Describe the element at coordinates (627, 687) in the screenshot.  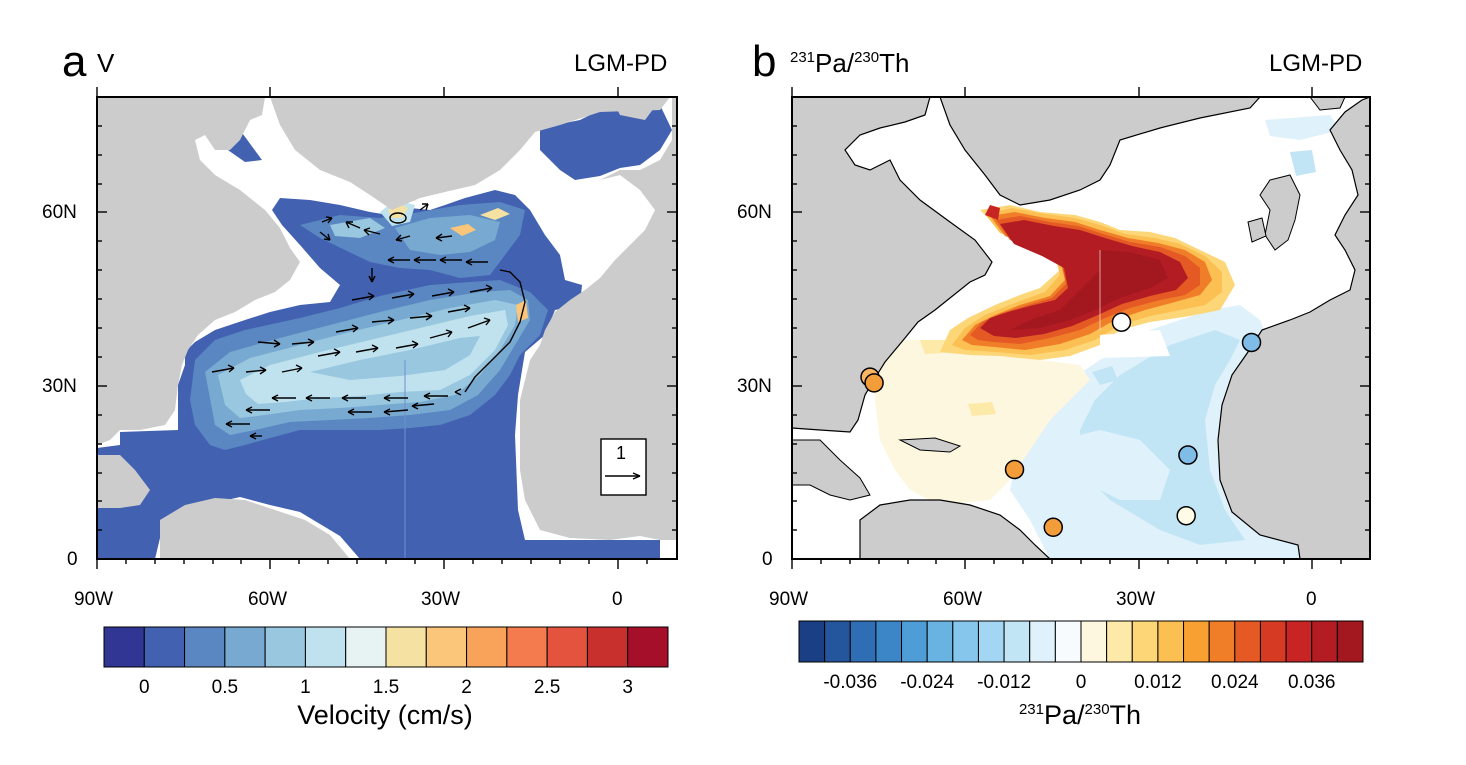
I see `colorbar-a-tick: 3` at that location.